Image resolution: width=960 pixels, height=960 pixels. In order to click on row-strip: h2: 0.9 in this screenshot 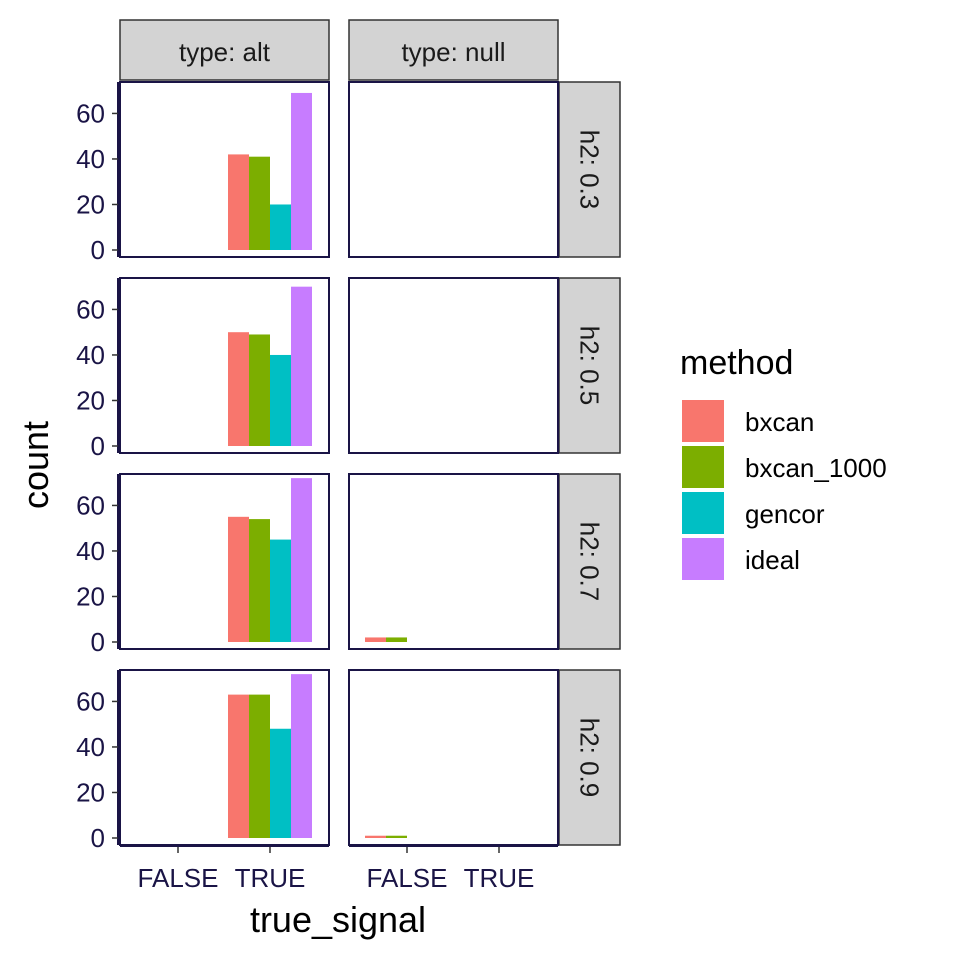, I will do `click(589, 757)`.